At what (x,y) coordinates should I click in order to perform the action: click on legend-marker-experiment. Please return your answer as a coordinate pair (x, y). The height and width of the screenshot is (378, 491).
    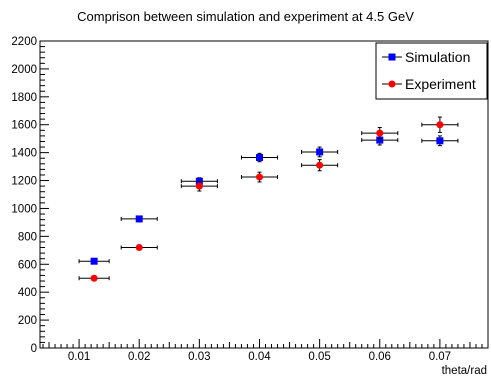
    Looking at the image, I should click on (392, 84).